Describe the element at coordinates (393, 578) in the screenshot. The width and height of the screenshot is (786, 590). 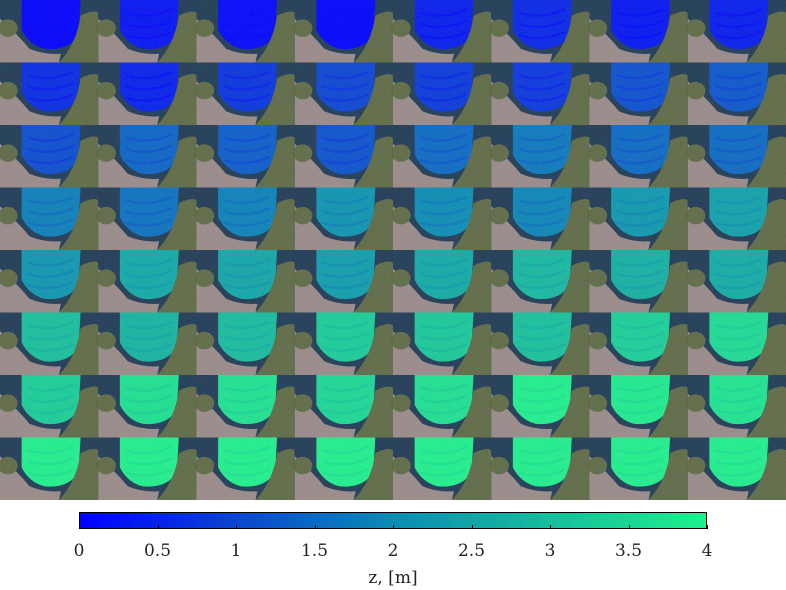
I see `colorbar-label: z, [m]` at that location.